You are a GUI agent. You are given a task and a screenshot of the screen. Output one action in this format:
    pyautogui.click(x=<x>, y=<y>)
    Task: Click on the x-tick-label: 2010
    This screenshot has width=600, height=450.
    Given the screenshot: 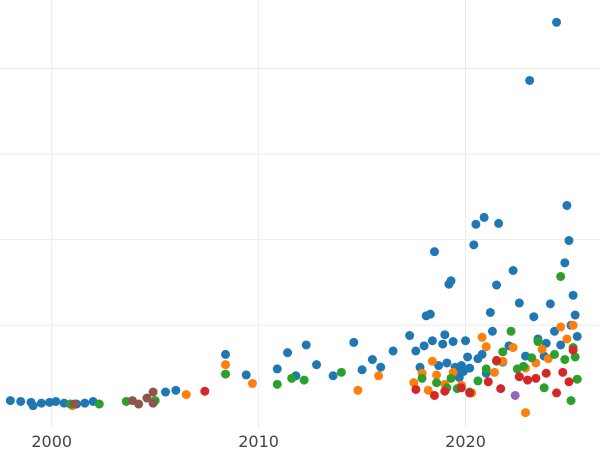 What is the action you would take?
    pyautogui.click(x=258, y=441)
    